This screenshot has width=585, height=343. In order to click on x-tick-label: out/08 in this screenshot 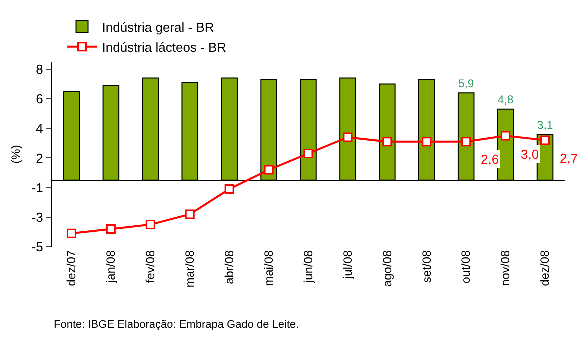, I will do `click(466, 267)`.